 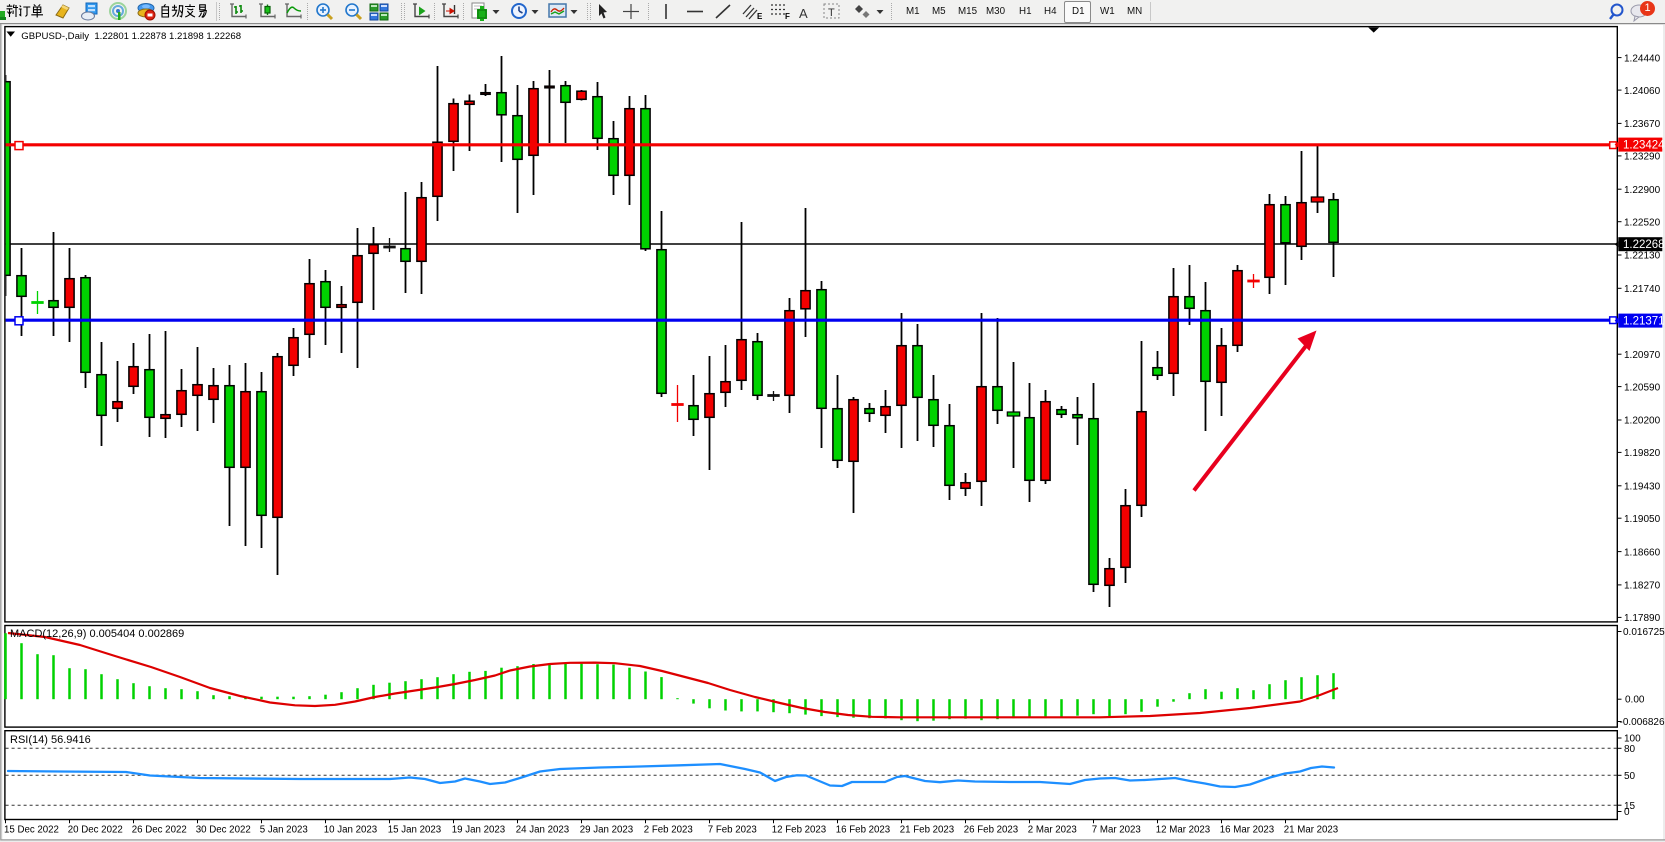 I want to click on svg-text: 1.19820, so click(x=1642, y=453).